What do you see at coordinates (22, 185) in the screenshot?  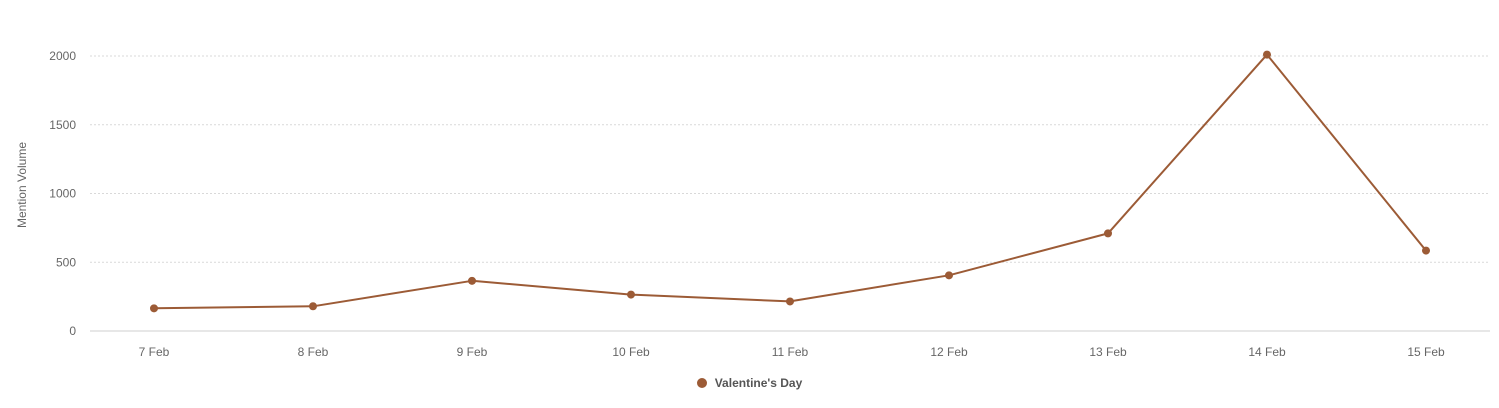 I see `y-axis-title: Mention Volume` at bounding box center [22, 185].